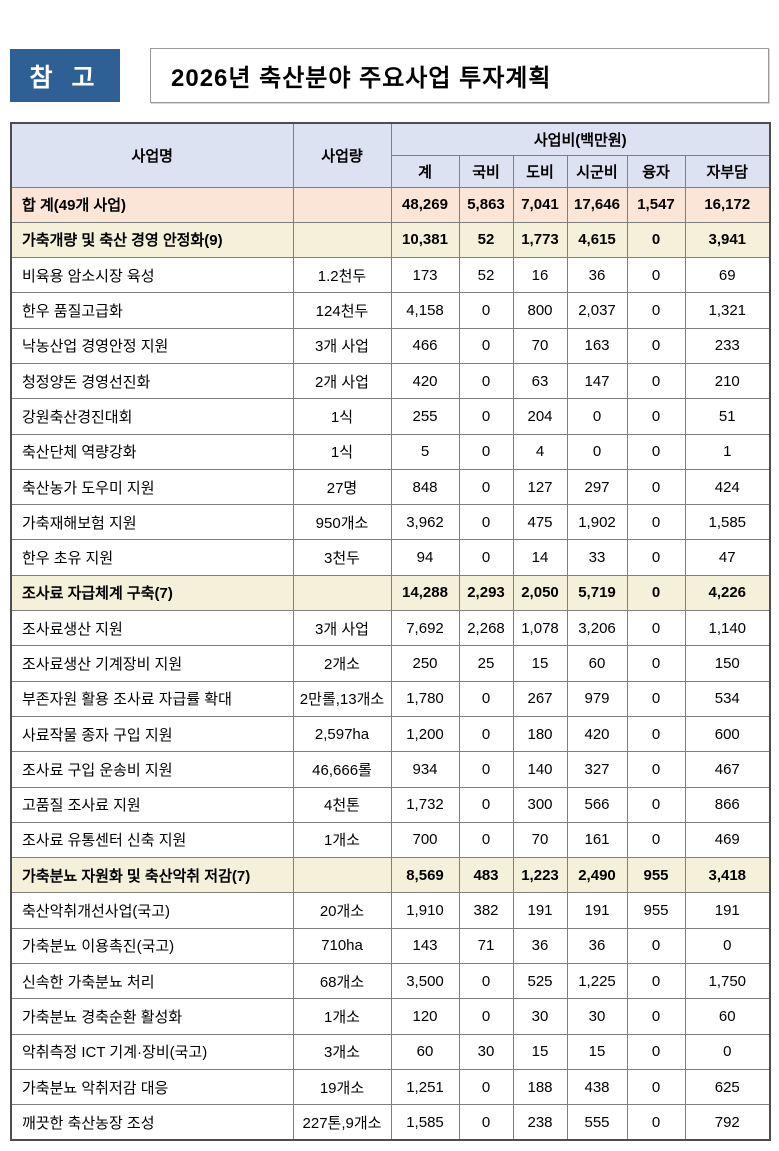 This screenshot has width=779, height=1151. Describe the element at coordinates (727, 804) in the screenshot. I see `cost-cell-5: 866` at that location.